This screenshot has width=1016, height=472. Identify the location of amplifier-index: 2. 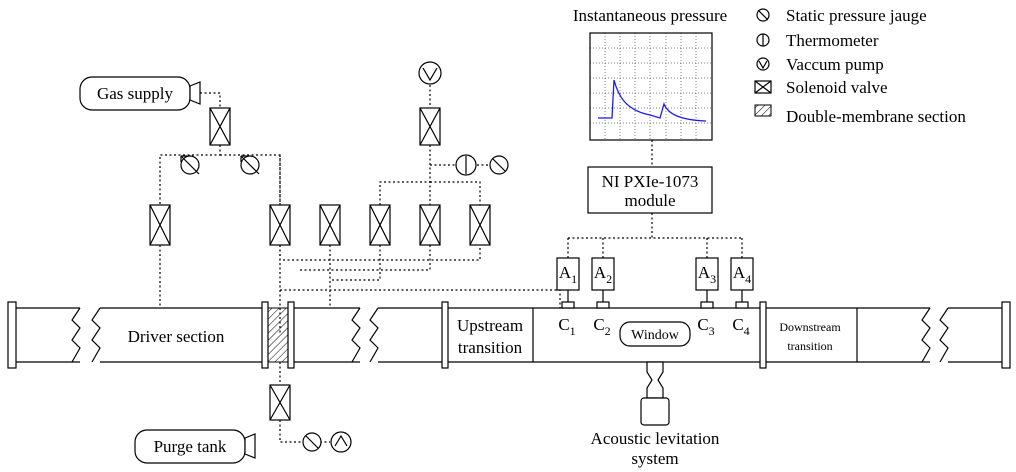
(609, 279).